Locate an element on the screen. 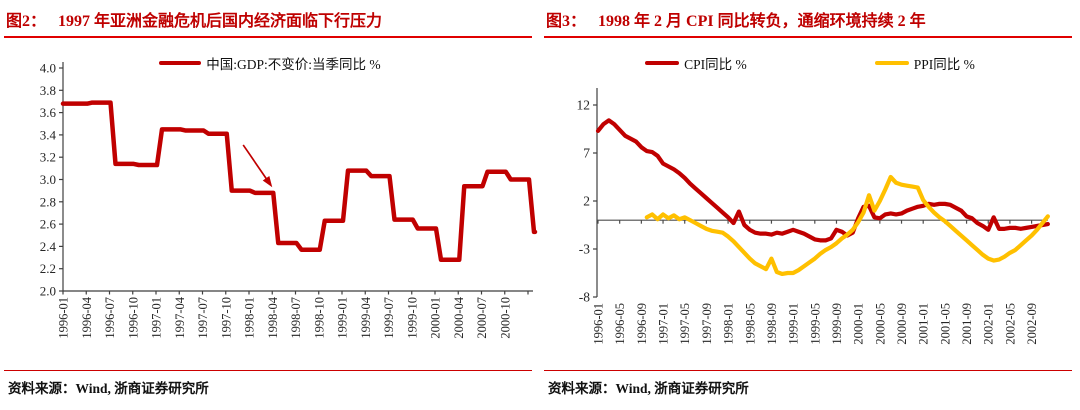 This screenshot has height=410, width=1080. svg-text: 1997-09 is located at coordinates (707, 324).